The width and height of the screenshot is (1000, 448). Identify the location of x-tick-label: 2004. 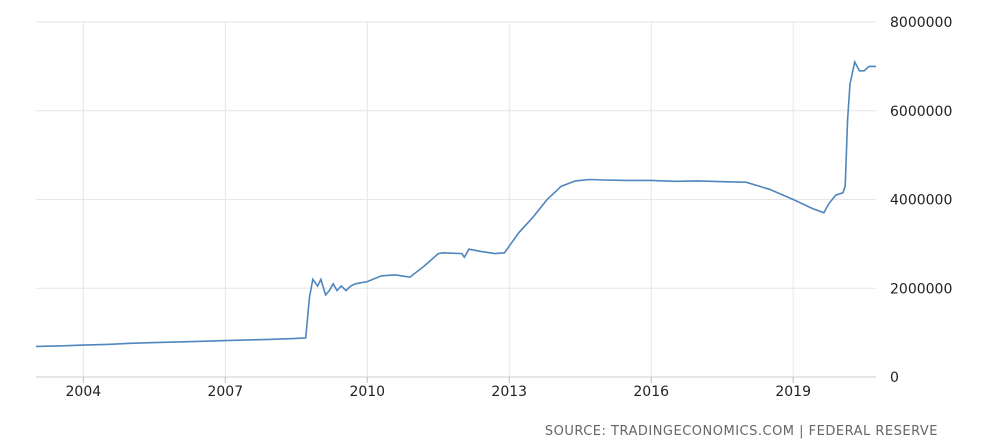
(84, 392).